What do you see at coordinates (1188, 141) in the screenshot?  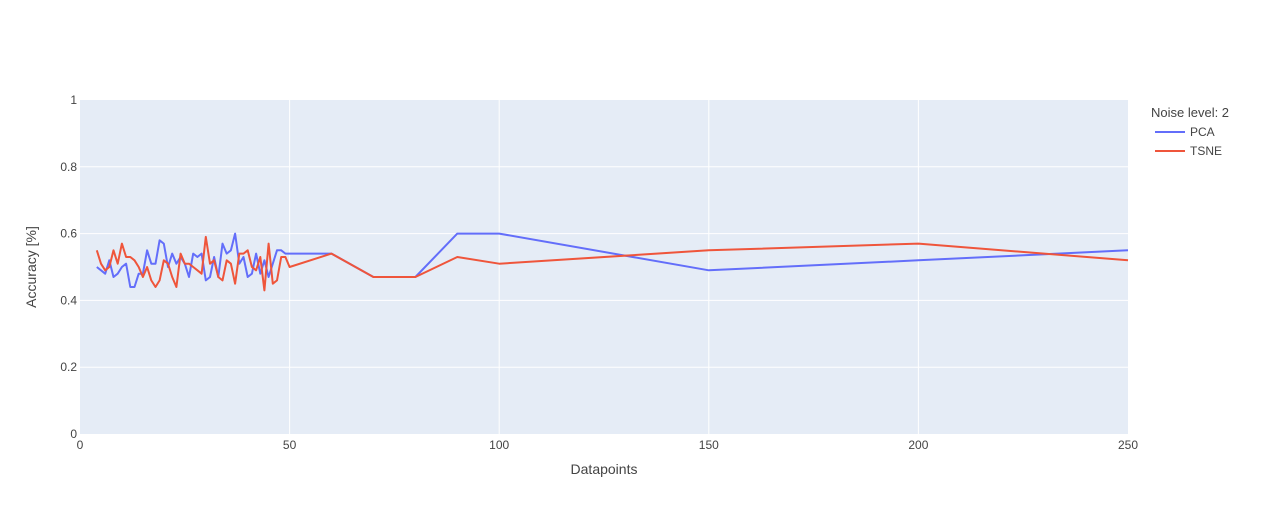 I see `legend-items: PCA TSNE` at bounding box center [1188, 141].